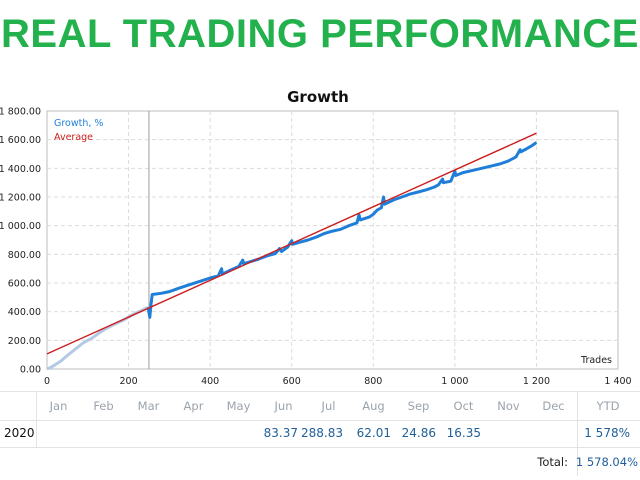 Image resolution: width=640 pixels, height=480 pixels. Describe the element at coordinates (20, 169) in the screenshot. I see `y-tick-label: 1 400.00` at that location.